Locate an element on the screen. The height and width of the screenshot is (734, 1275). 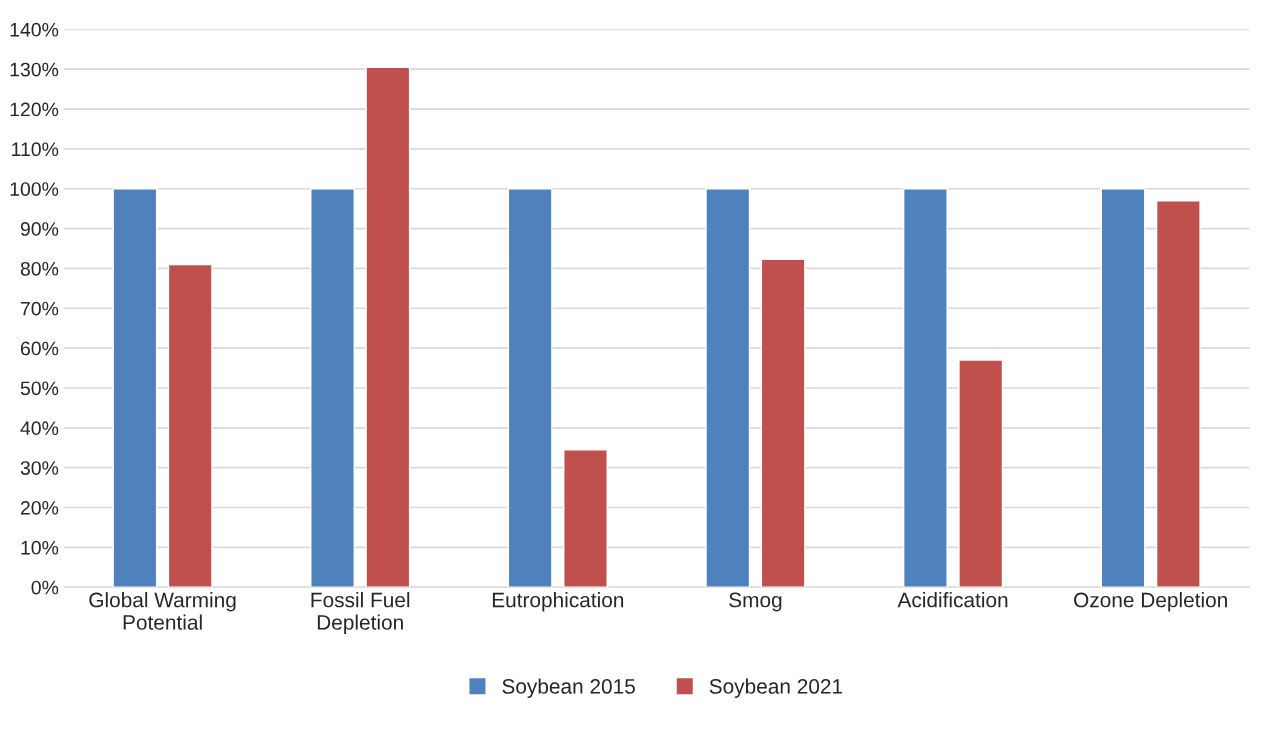
y-tick-label: 140% is located at coordinates (34, 29).